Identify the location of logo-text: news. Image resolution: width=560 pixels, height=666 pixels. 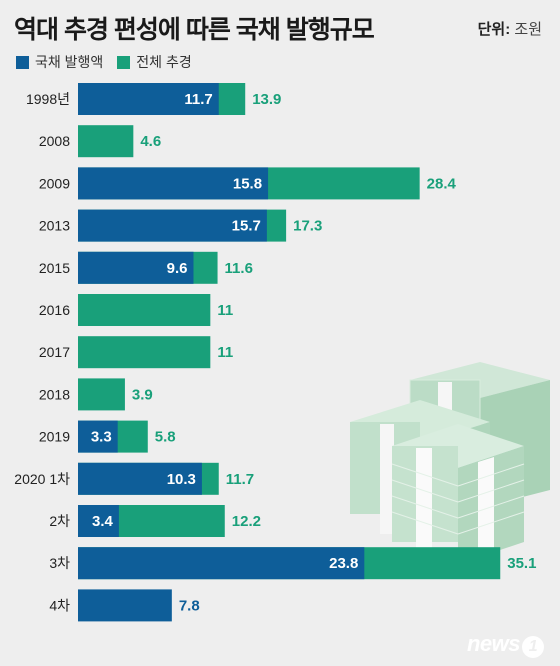
(493, 643).